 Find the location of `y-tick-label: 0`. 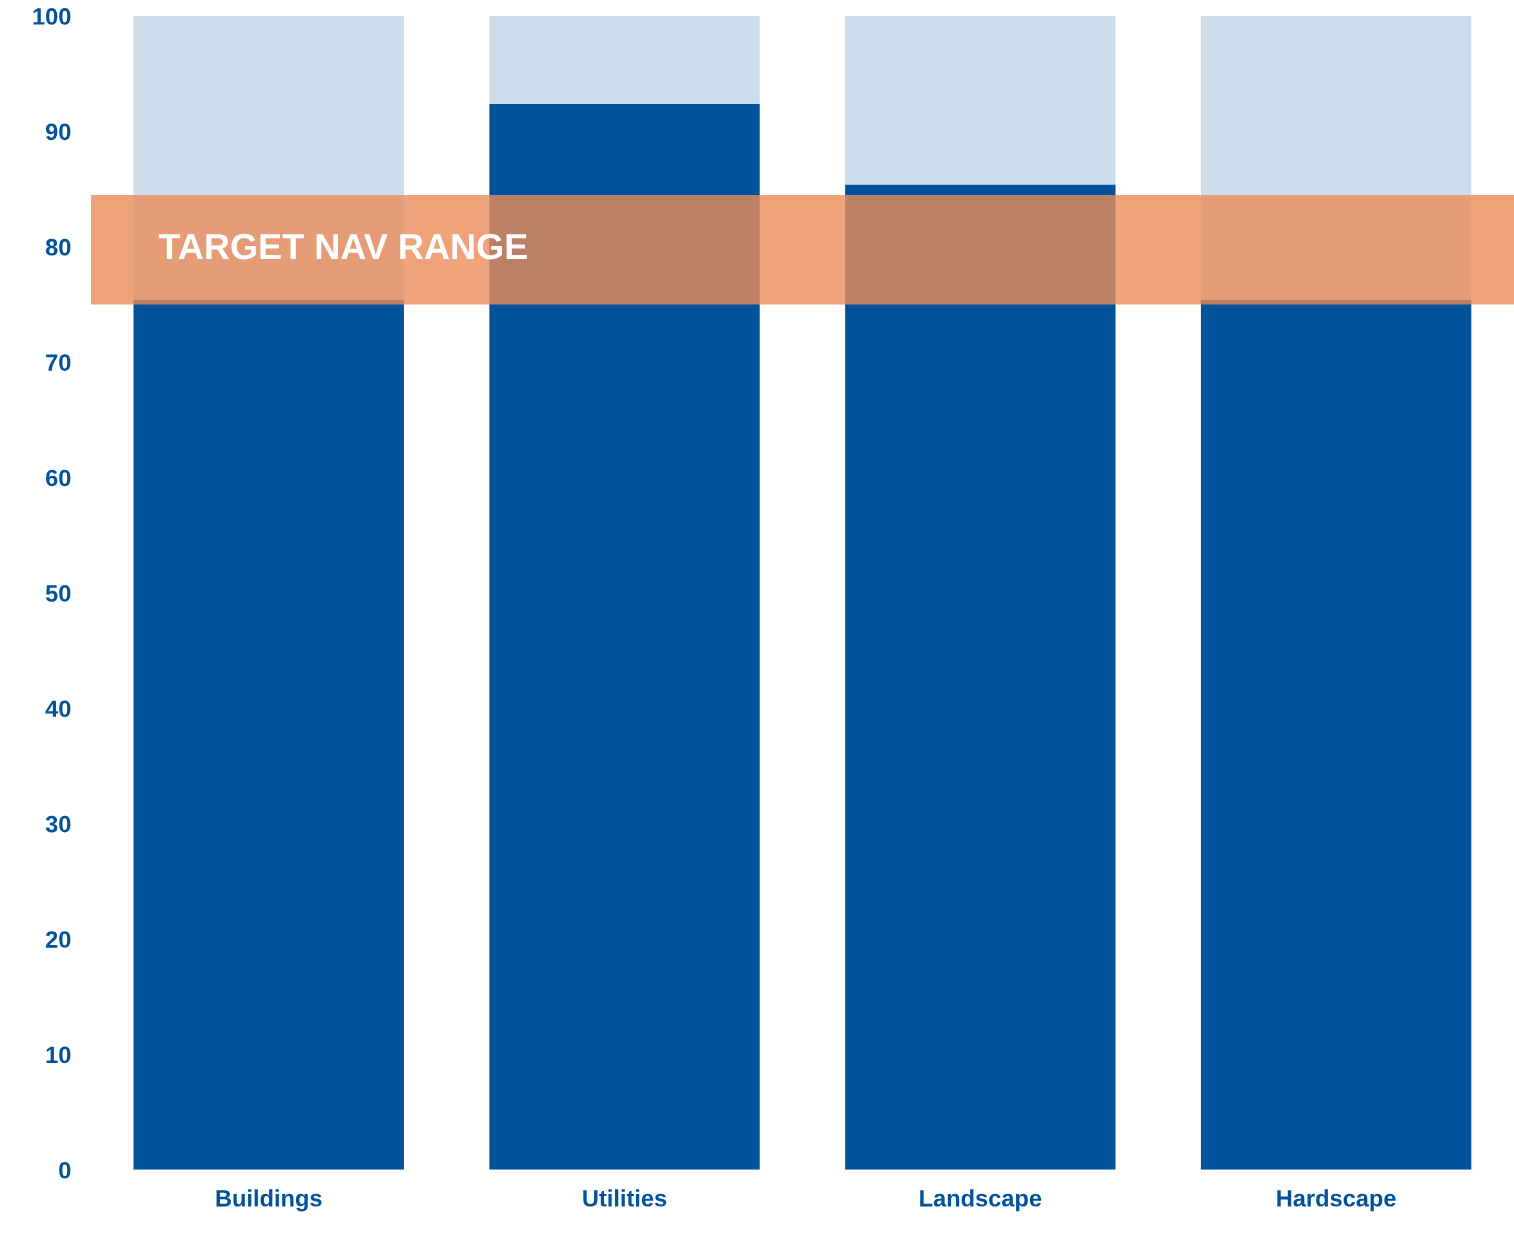

y-tick-label: 0 is located at coordinates (65, 1170).